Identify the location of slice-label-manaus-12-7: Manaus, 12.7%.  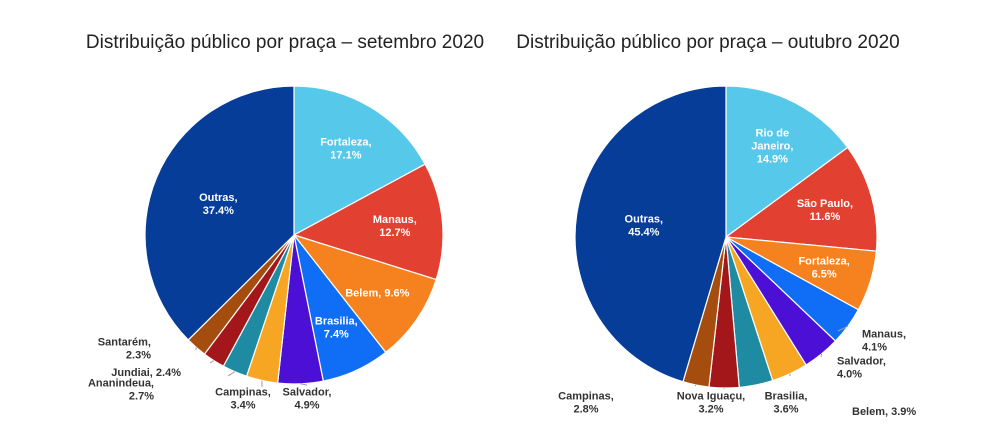
(395, 226).